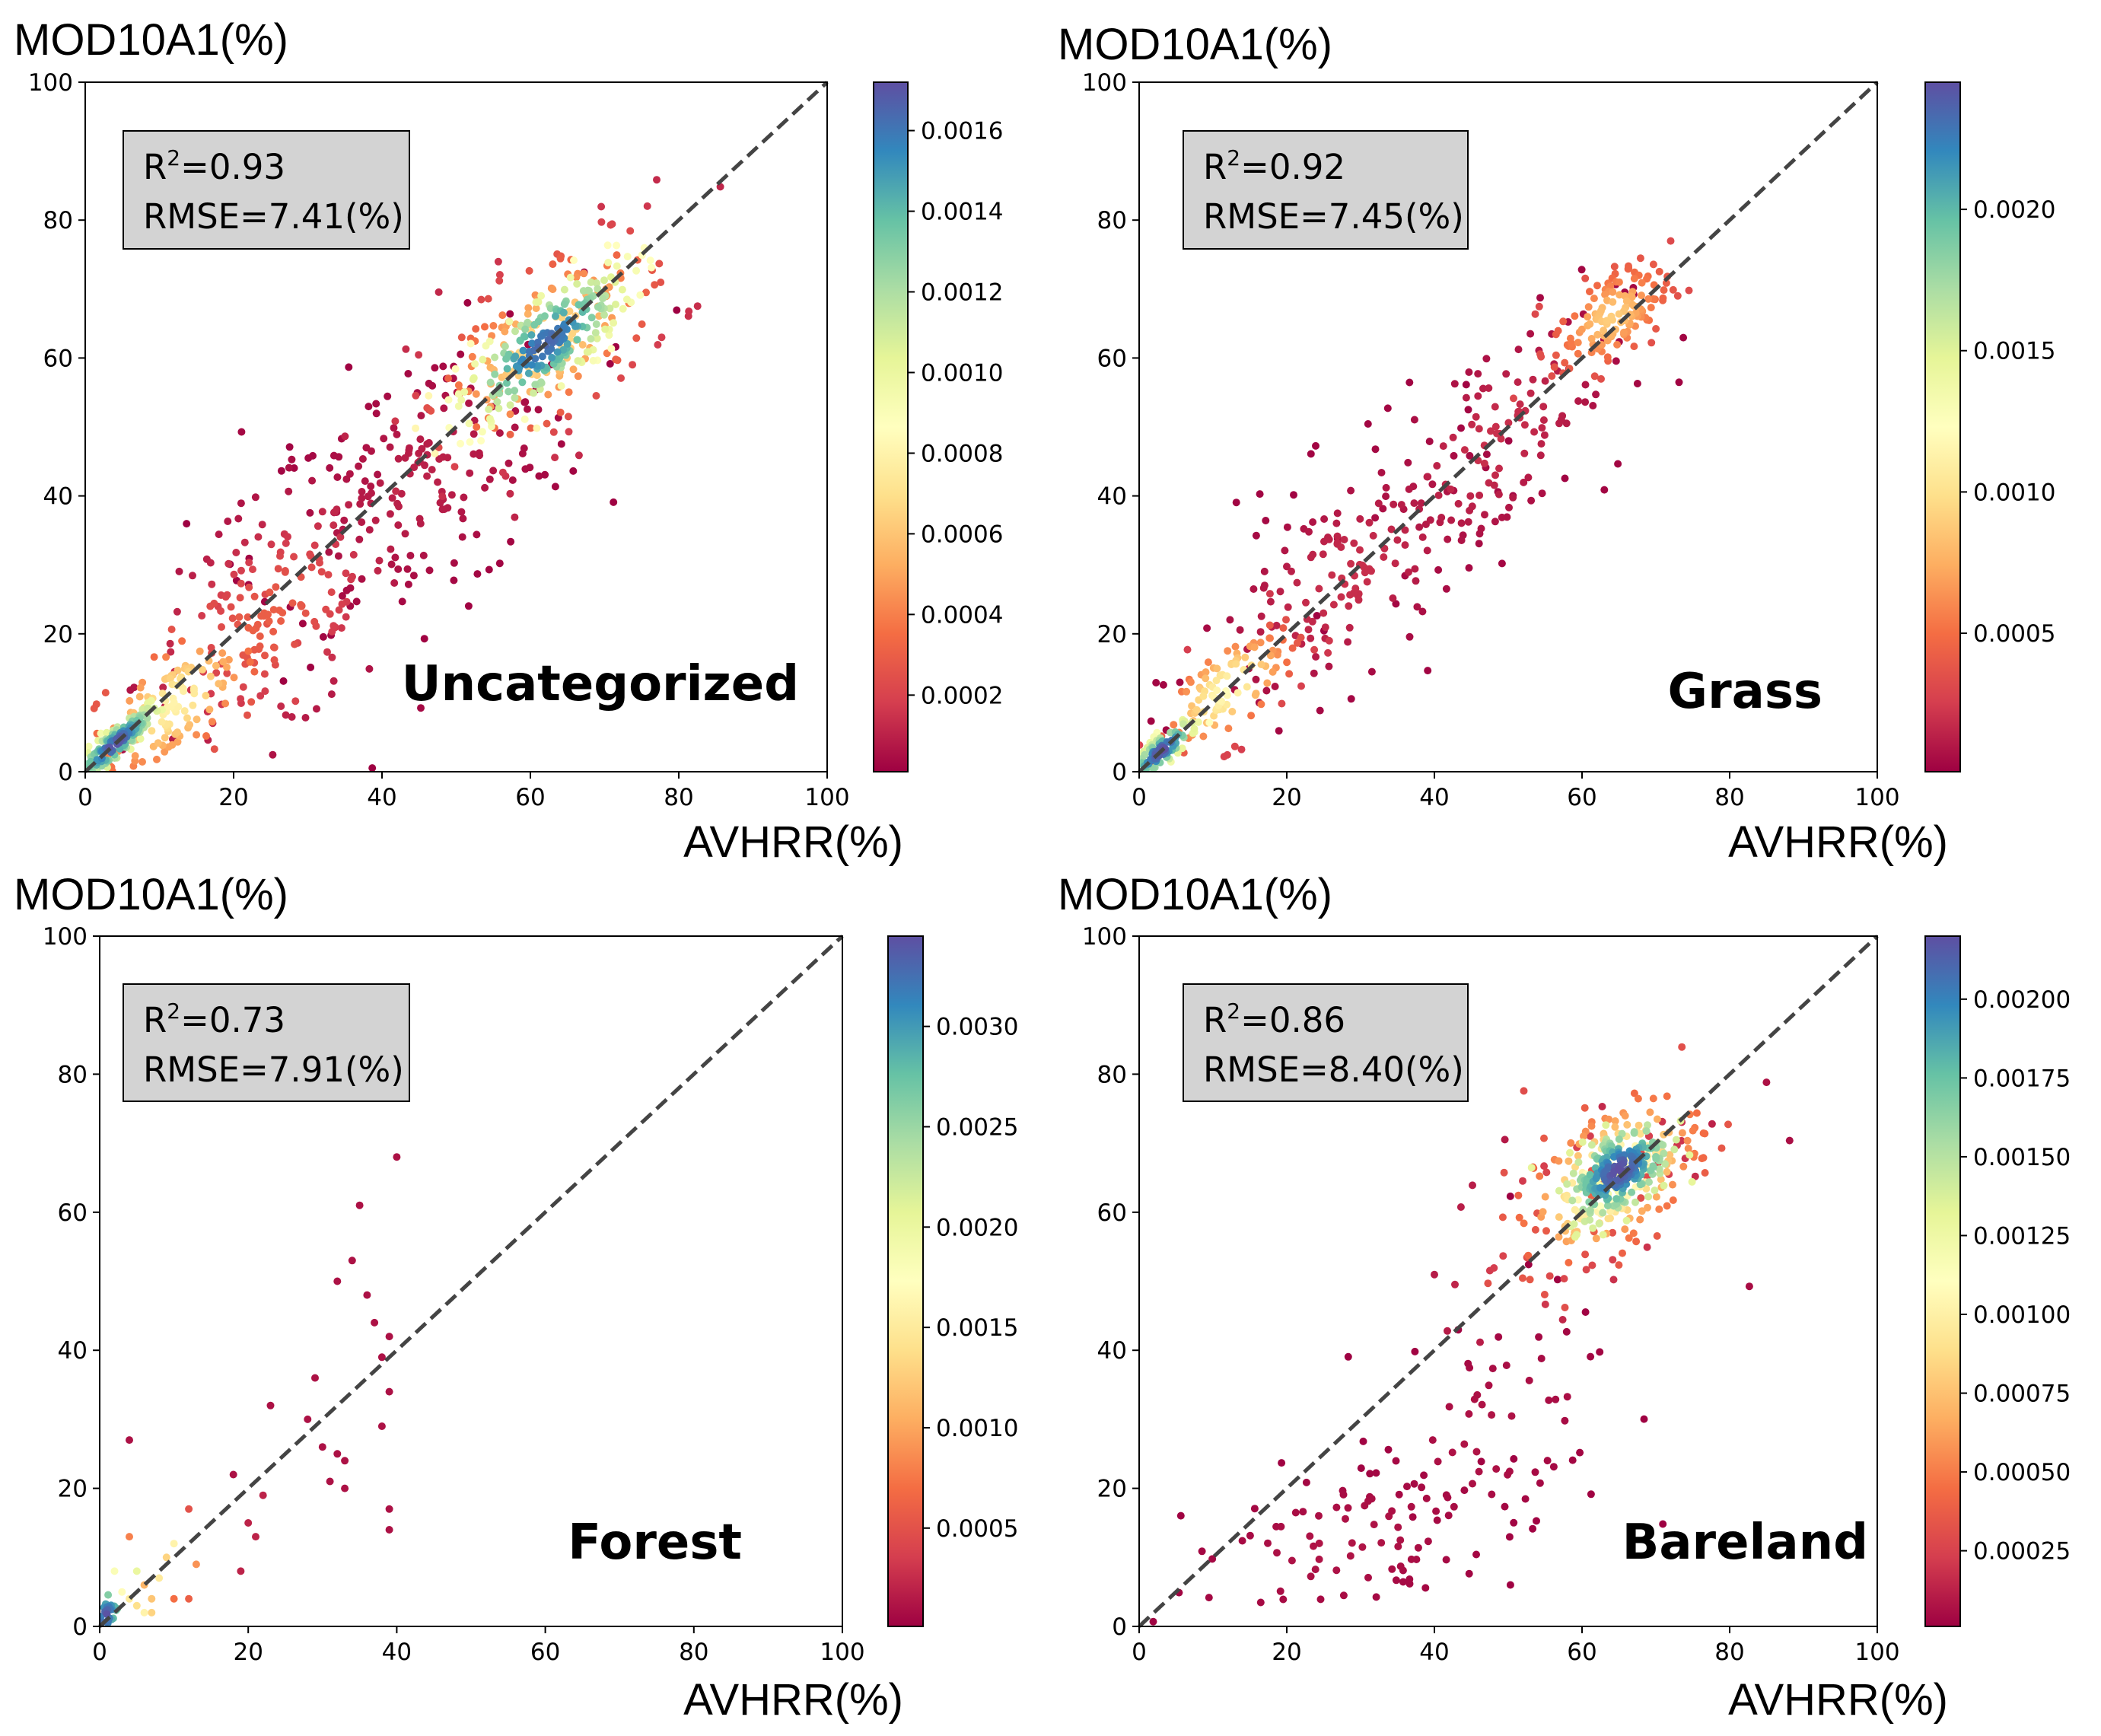  Describe the element at coordinates (600, 684) in the screenshot. I see `class-label: Uncategorized` at that location.